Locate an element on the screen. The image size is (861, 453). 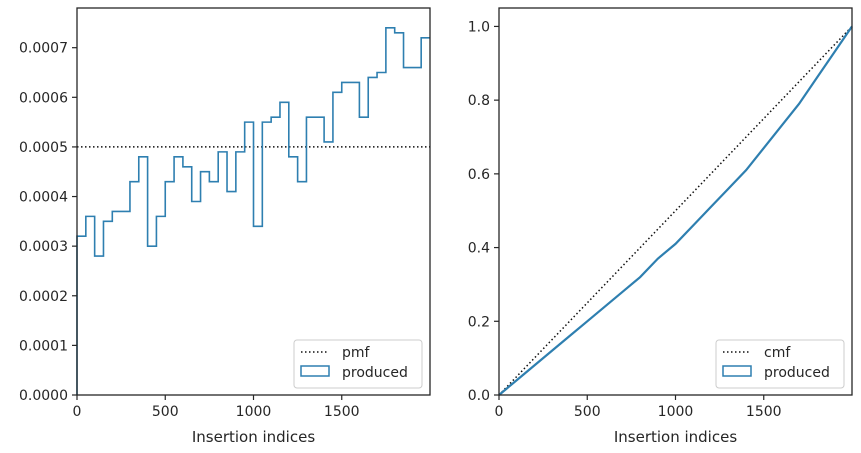
y-tick-label: 0.0006 is located at coordinates (43, 98).